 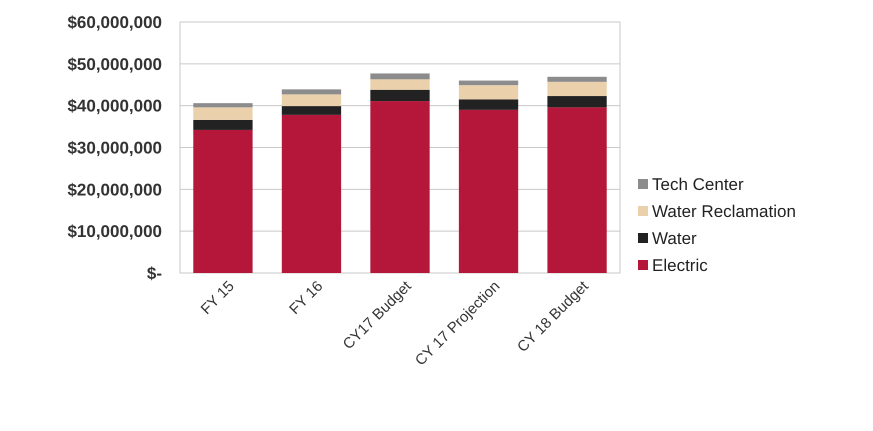 What do you see at coordinates (114, 232) in the screenshot?
I see `y-tick-label: $10,000,000` at bounding box center [114, 232].